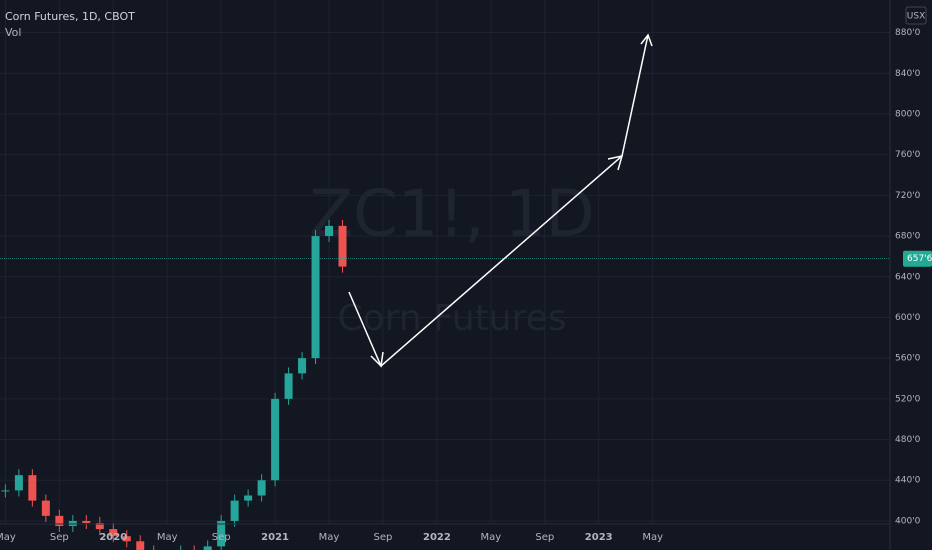 The height and width of the screenshot is (550, 932). I want to click on y-tick-label: 760'0, so click(908, 155).